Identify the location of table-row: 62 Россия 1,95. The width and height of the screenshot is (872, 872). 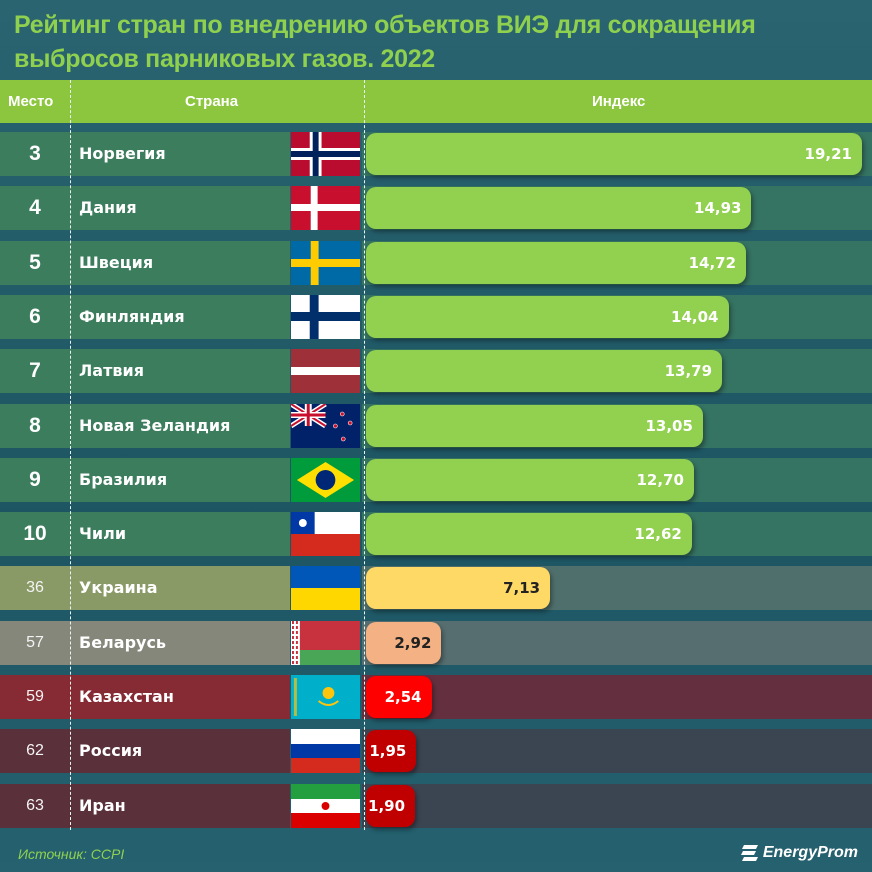
(436, 751).